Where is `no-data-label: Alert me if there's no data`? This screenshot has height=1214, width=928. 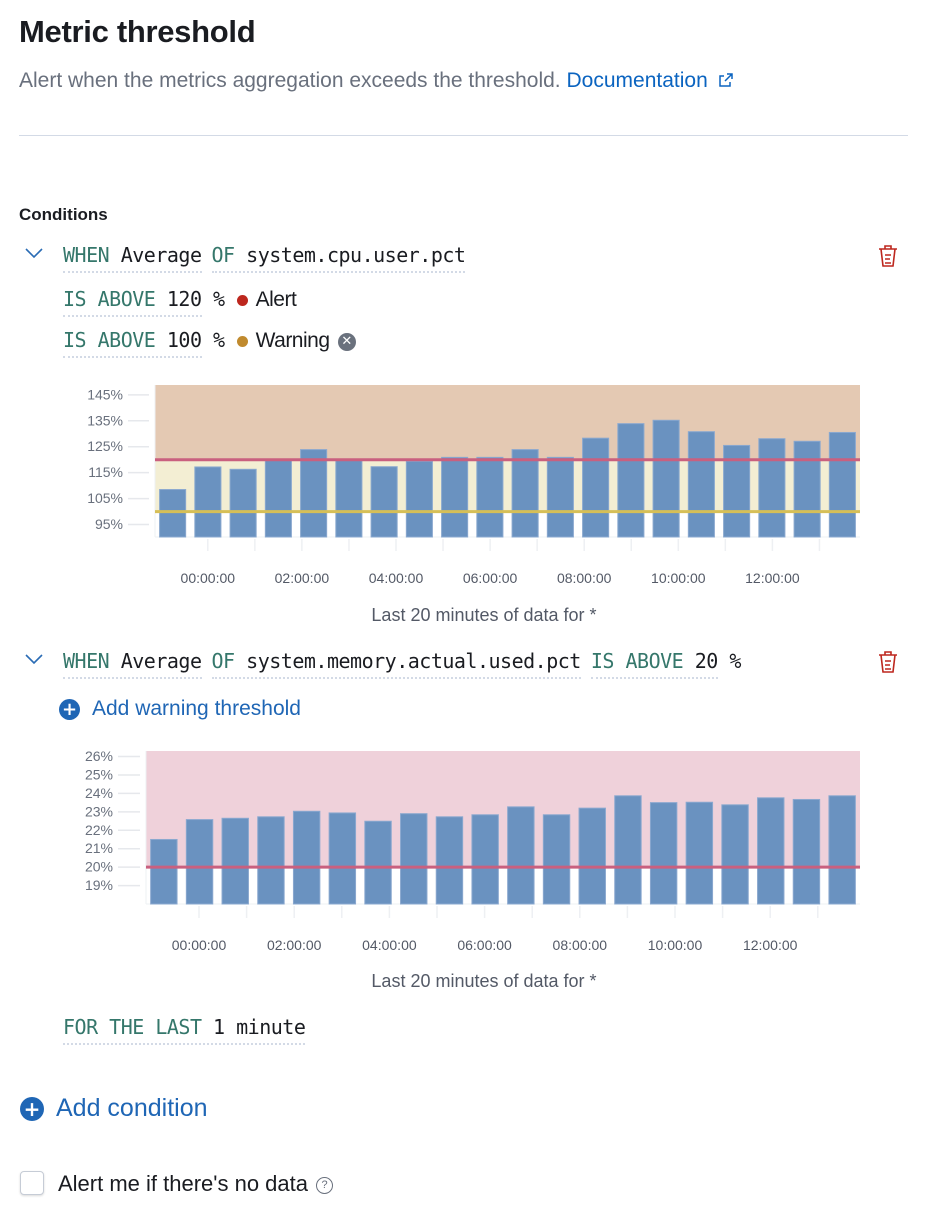
no-data-label: Alert me if there's no data is located at coordinates (183, 1183).